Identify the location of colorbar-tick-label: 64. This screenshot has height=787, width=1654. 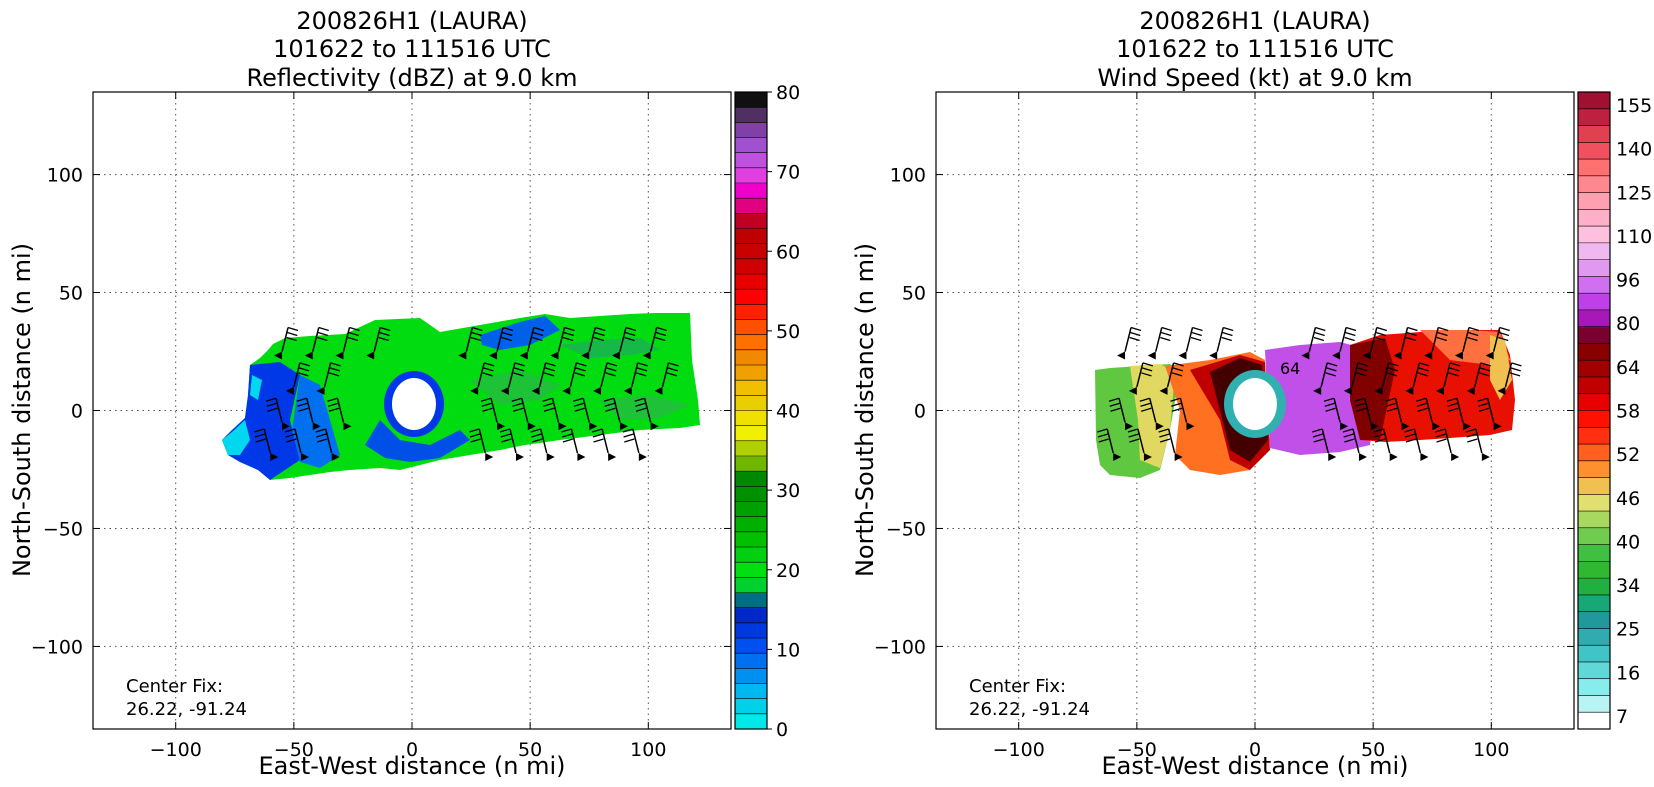
(1628, 368).